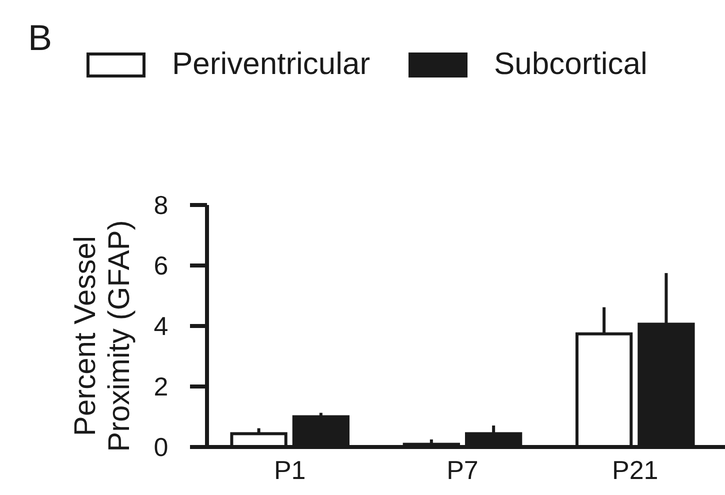 The width and height of the screenshot is (725, 495). I want to click on y-tick-label: 2, so click(161, 387).